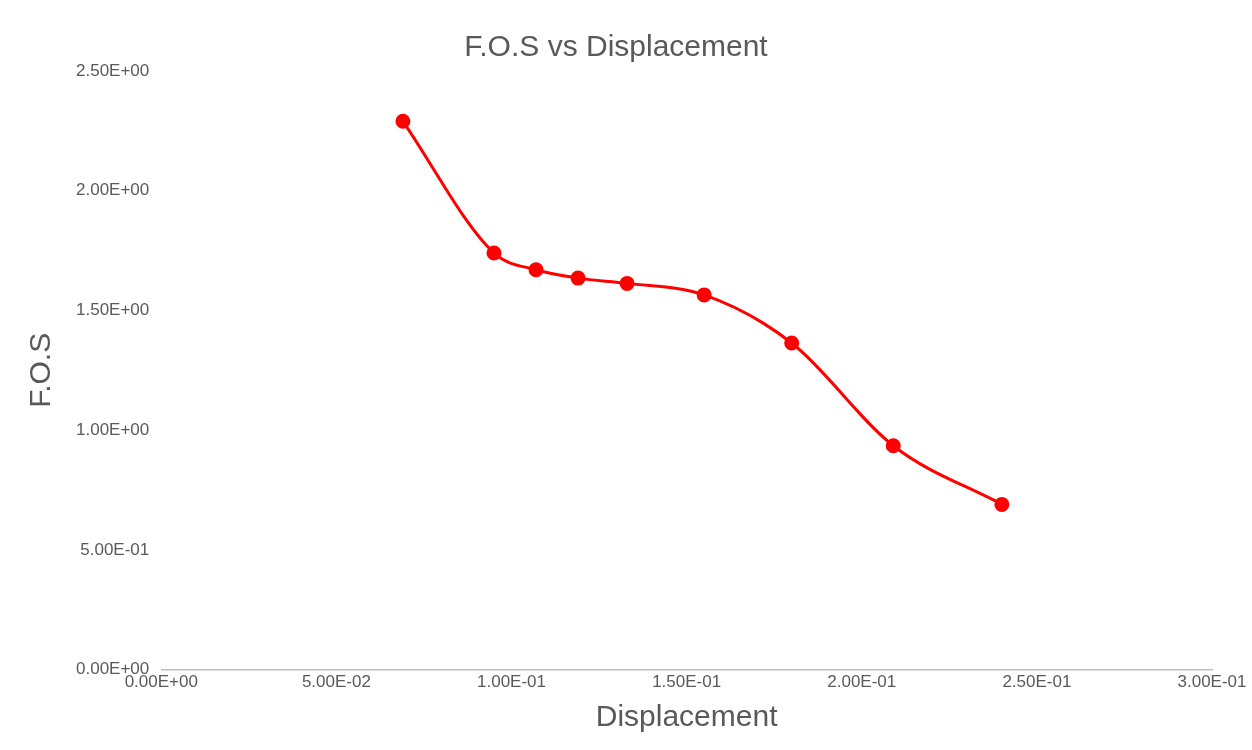 The height and width of the screenshot is (750, 1252). What do you see at coordinates (687, 716) in the screenshot?
I see `x-axis-title: Displacement` at bounding box center [687, 716].